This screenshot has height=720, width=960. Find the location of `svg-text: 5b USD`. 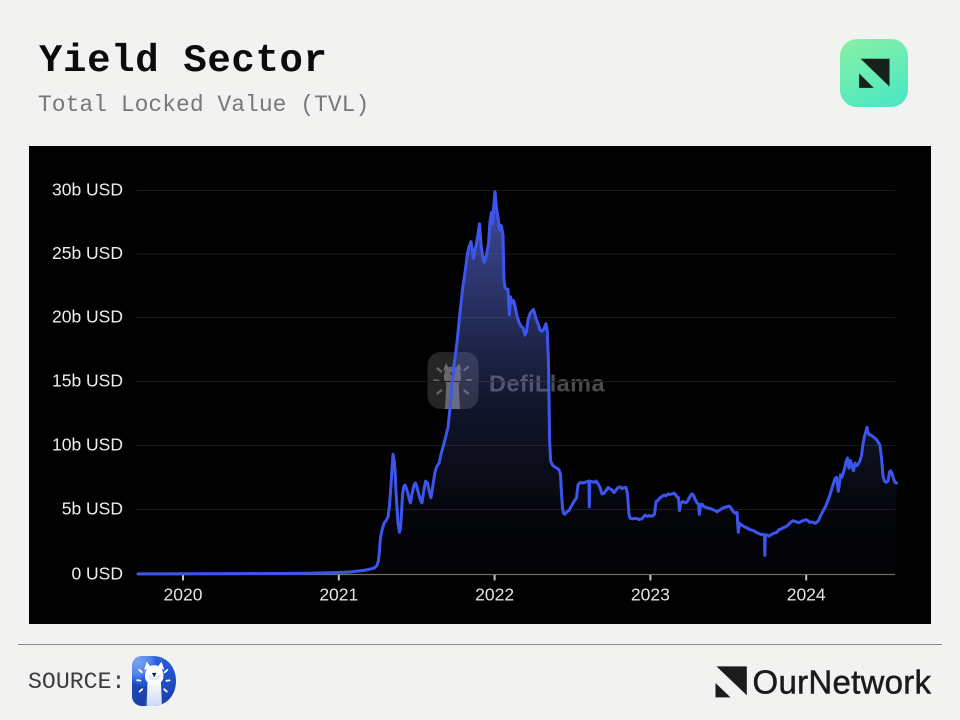

svg-text: 5b USD is located at coordinates (92, 509).